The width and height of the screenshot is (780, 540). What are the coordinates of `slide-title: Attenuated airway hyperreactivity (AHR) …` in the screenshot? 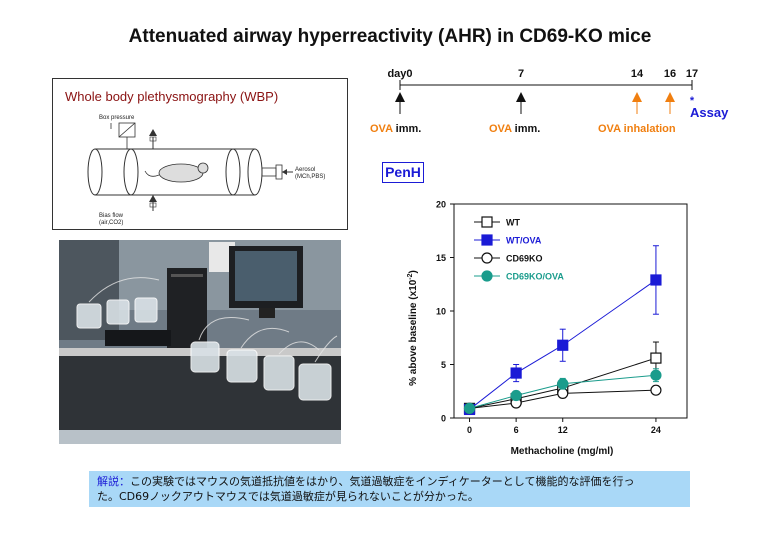 It's located at (390, 36).